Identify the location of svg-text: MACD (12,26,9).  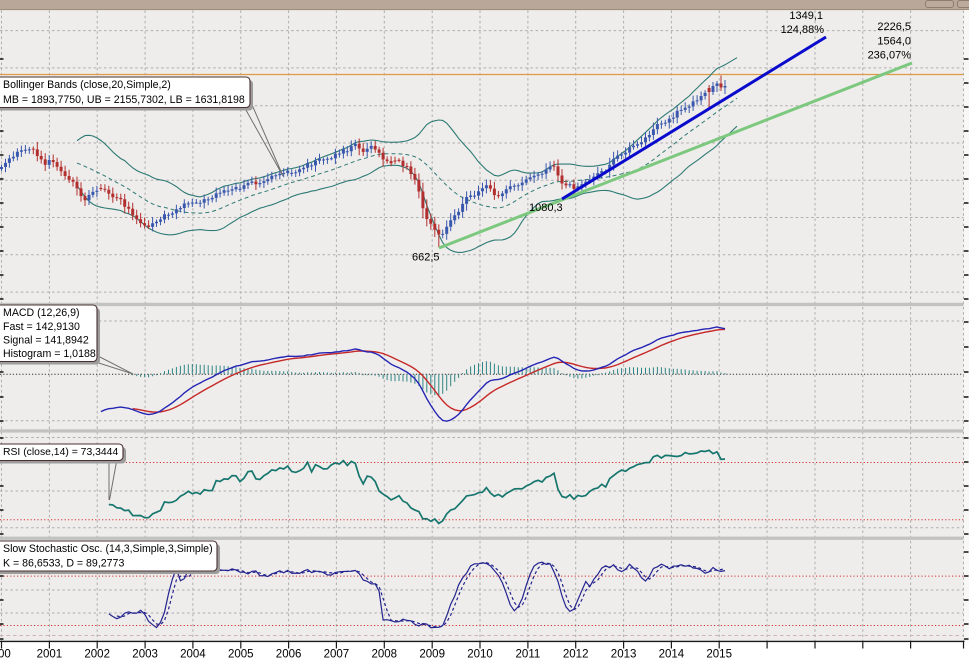
(41, 313).